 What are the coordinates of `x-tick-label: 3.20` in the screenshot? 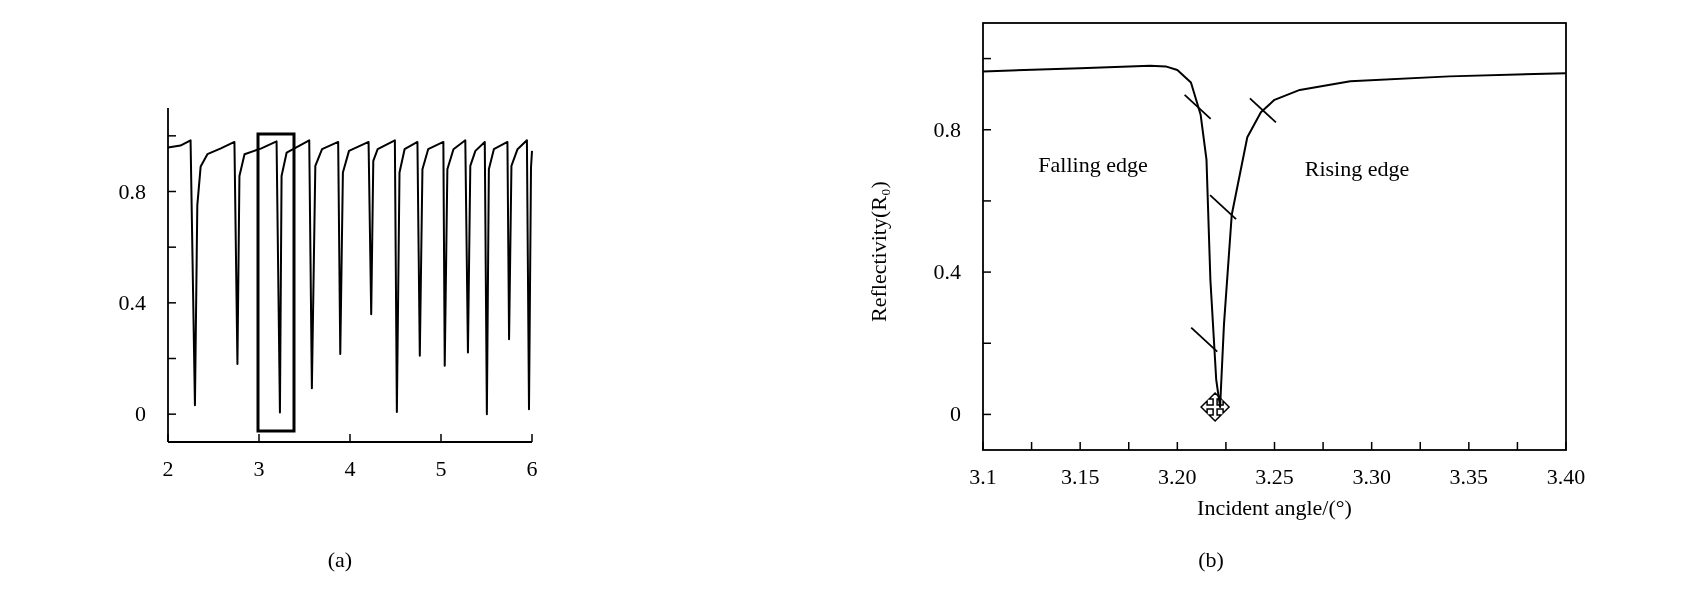 It's located at (1177, 476).